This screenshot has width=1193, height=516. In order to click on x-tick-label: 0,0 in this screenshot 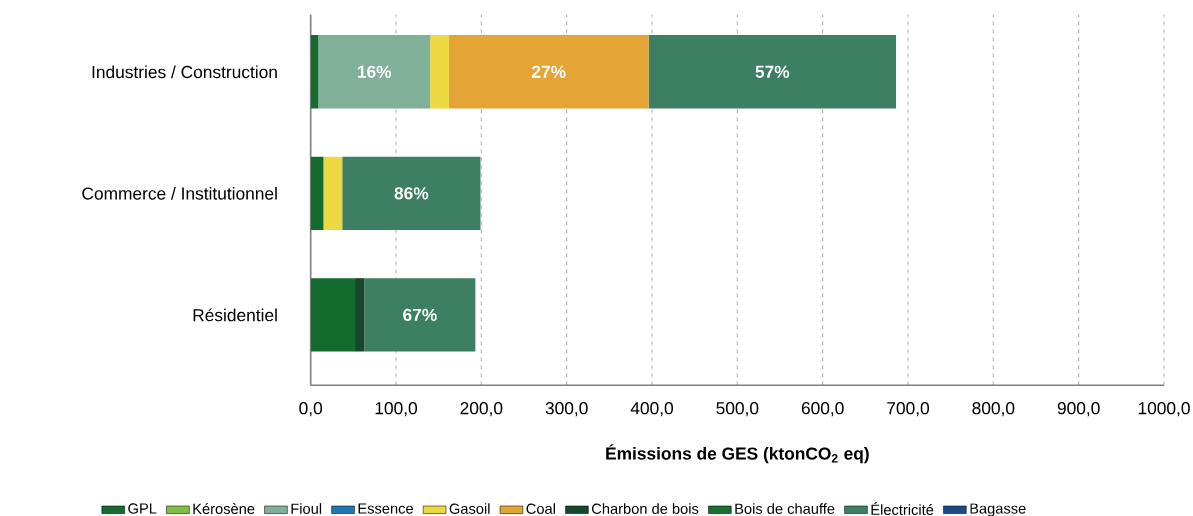, I will do `click(311, 409)`.